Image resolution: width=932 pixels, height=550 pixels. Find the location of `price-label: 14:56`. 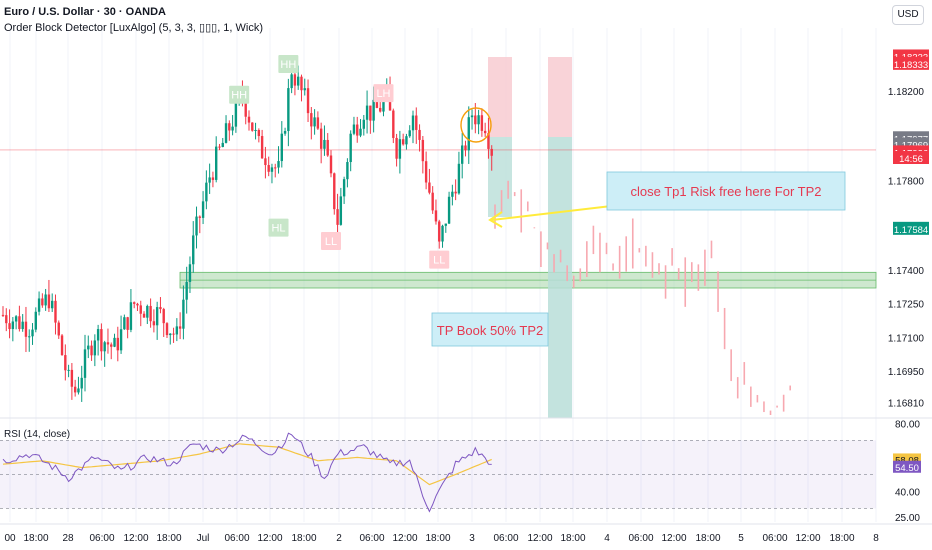

price-label: 14:56 is located at coordinates (911, 159).